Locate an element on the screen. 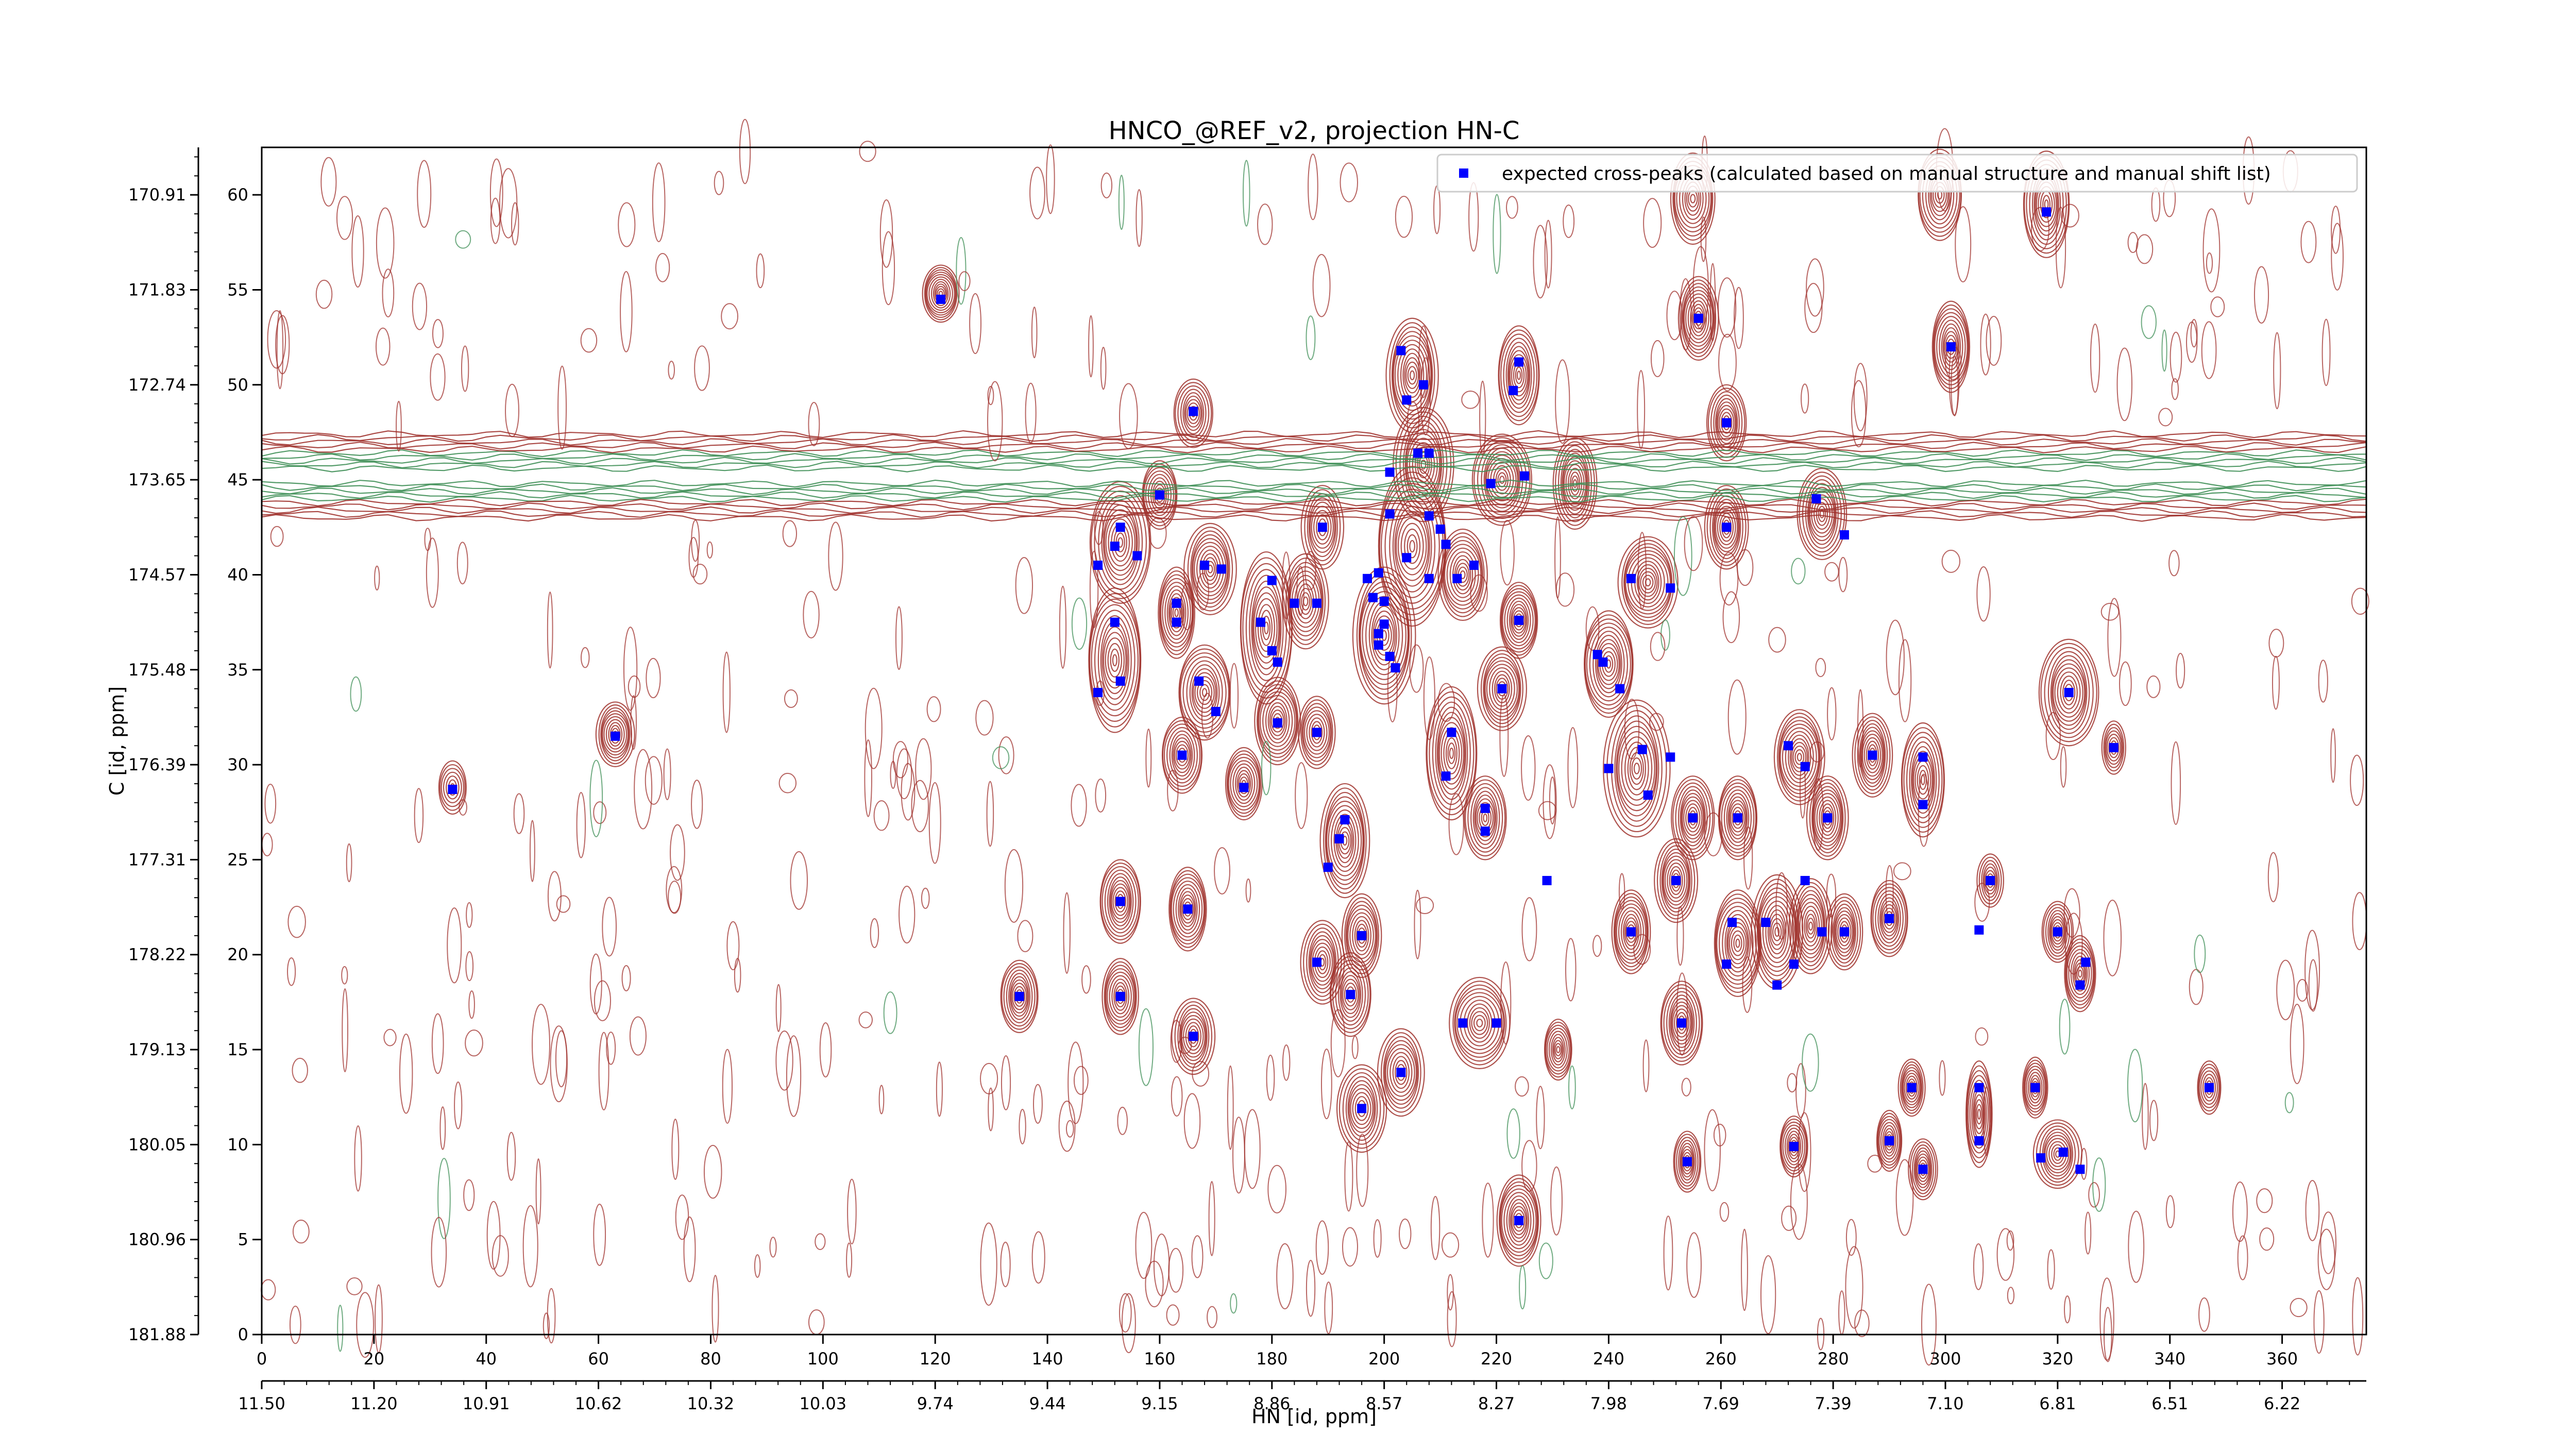 Image resolution: width=2576 pixels, height=1451 pixels. secondary-y-tick-label: 180.05 is located at coordinates (157, 1144).